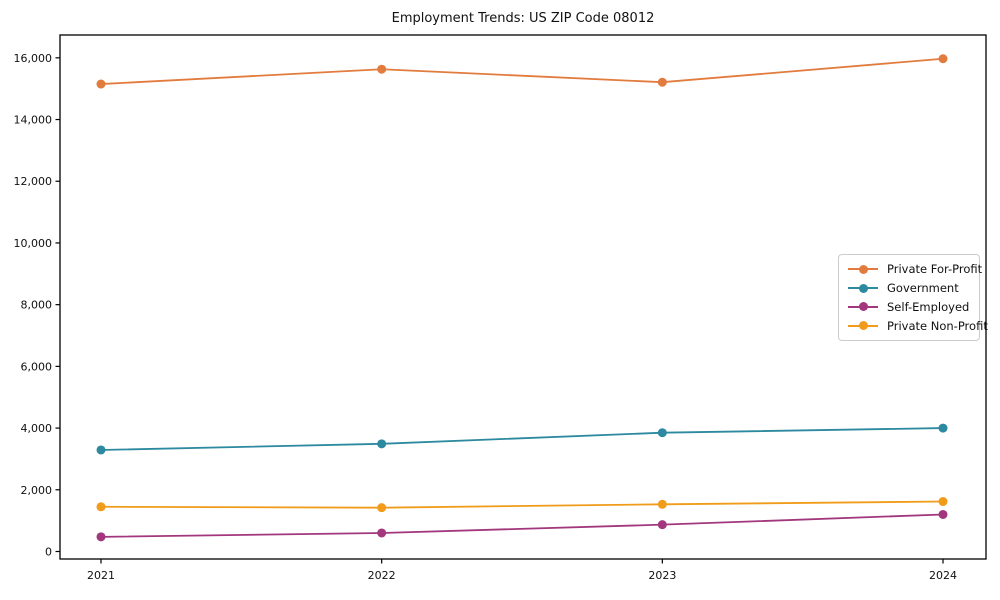 The height and width of the screenshot is (600, 1000). I want to click on y-axis-tick-label: 4,000, so click(37, 428).